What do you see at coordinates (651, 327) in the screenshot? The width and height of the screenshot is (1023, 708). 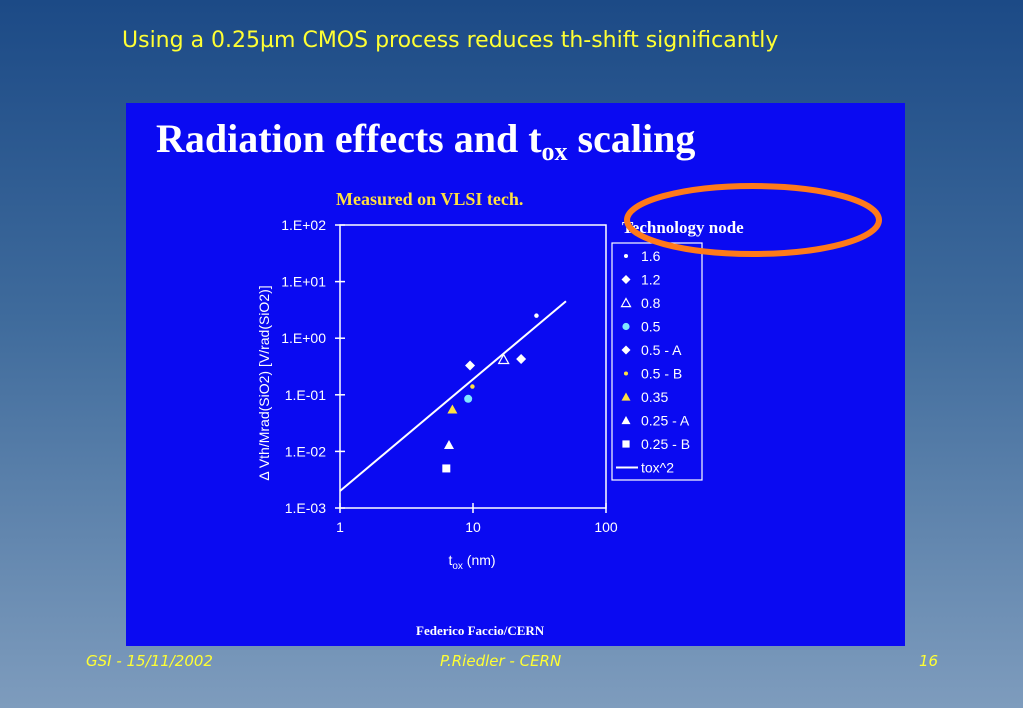 I see `legend-label-0-5: 0.5` at bounding box center [651, 327].